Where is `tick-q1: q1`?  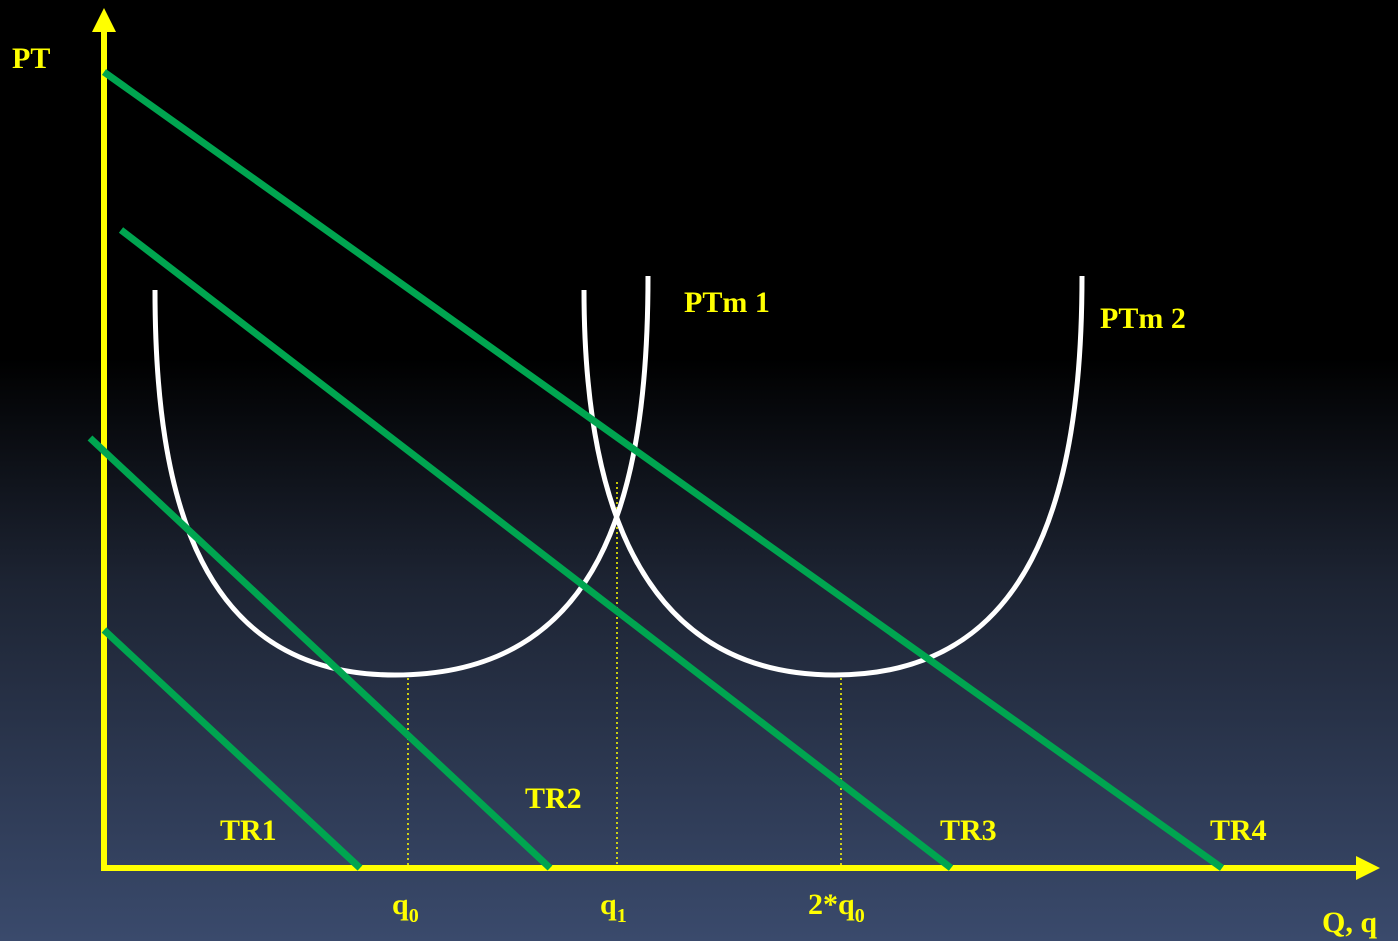
tick-q1: q1 is located at coordinates (613, 907).